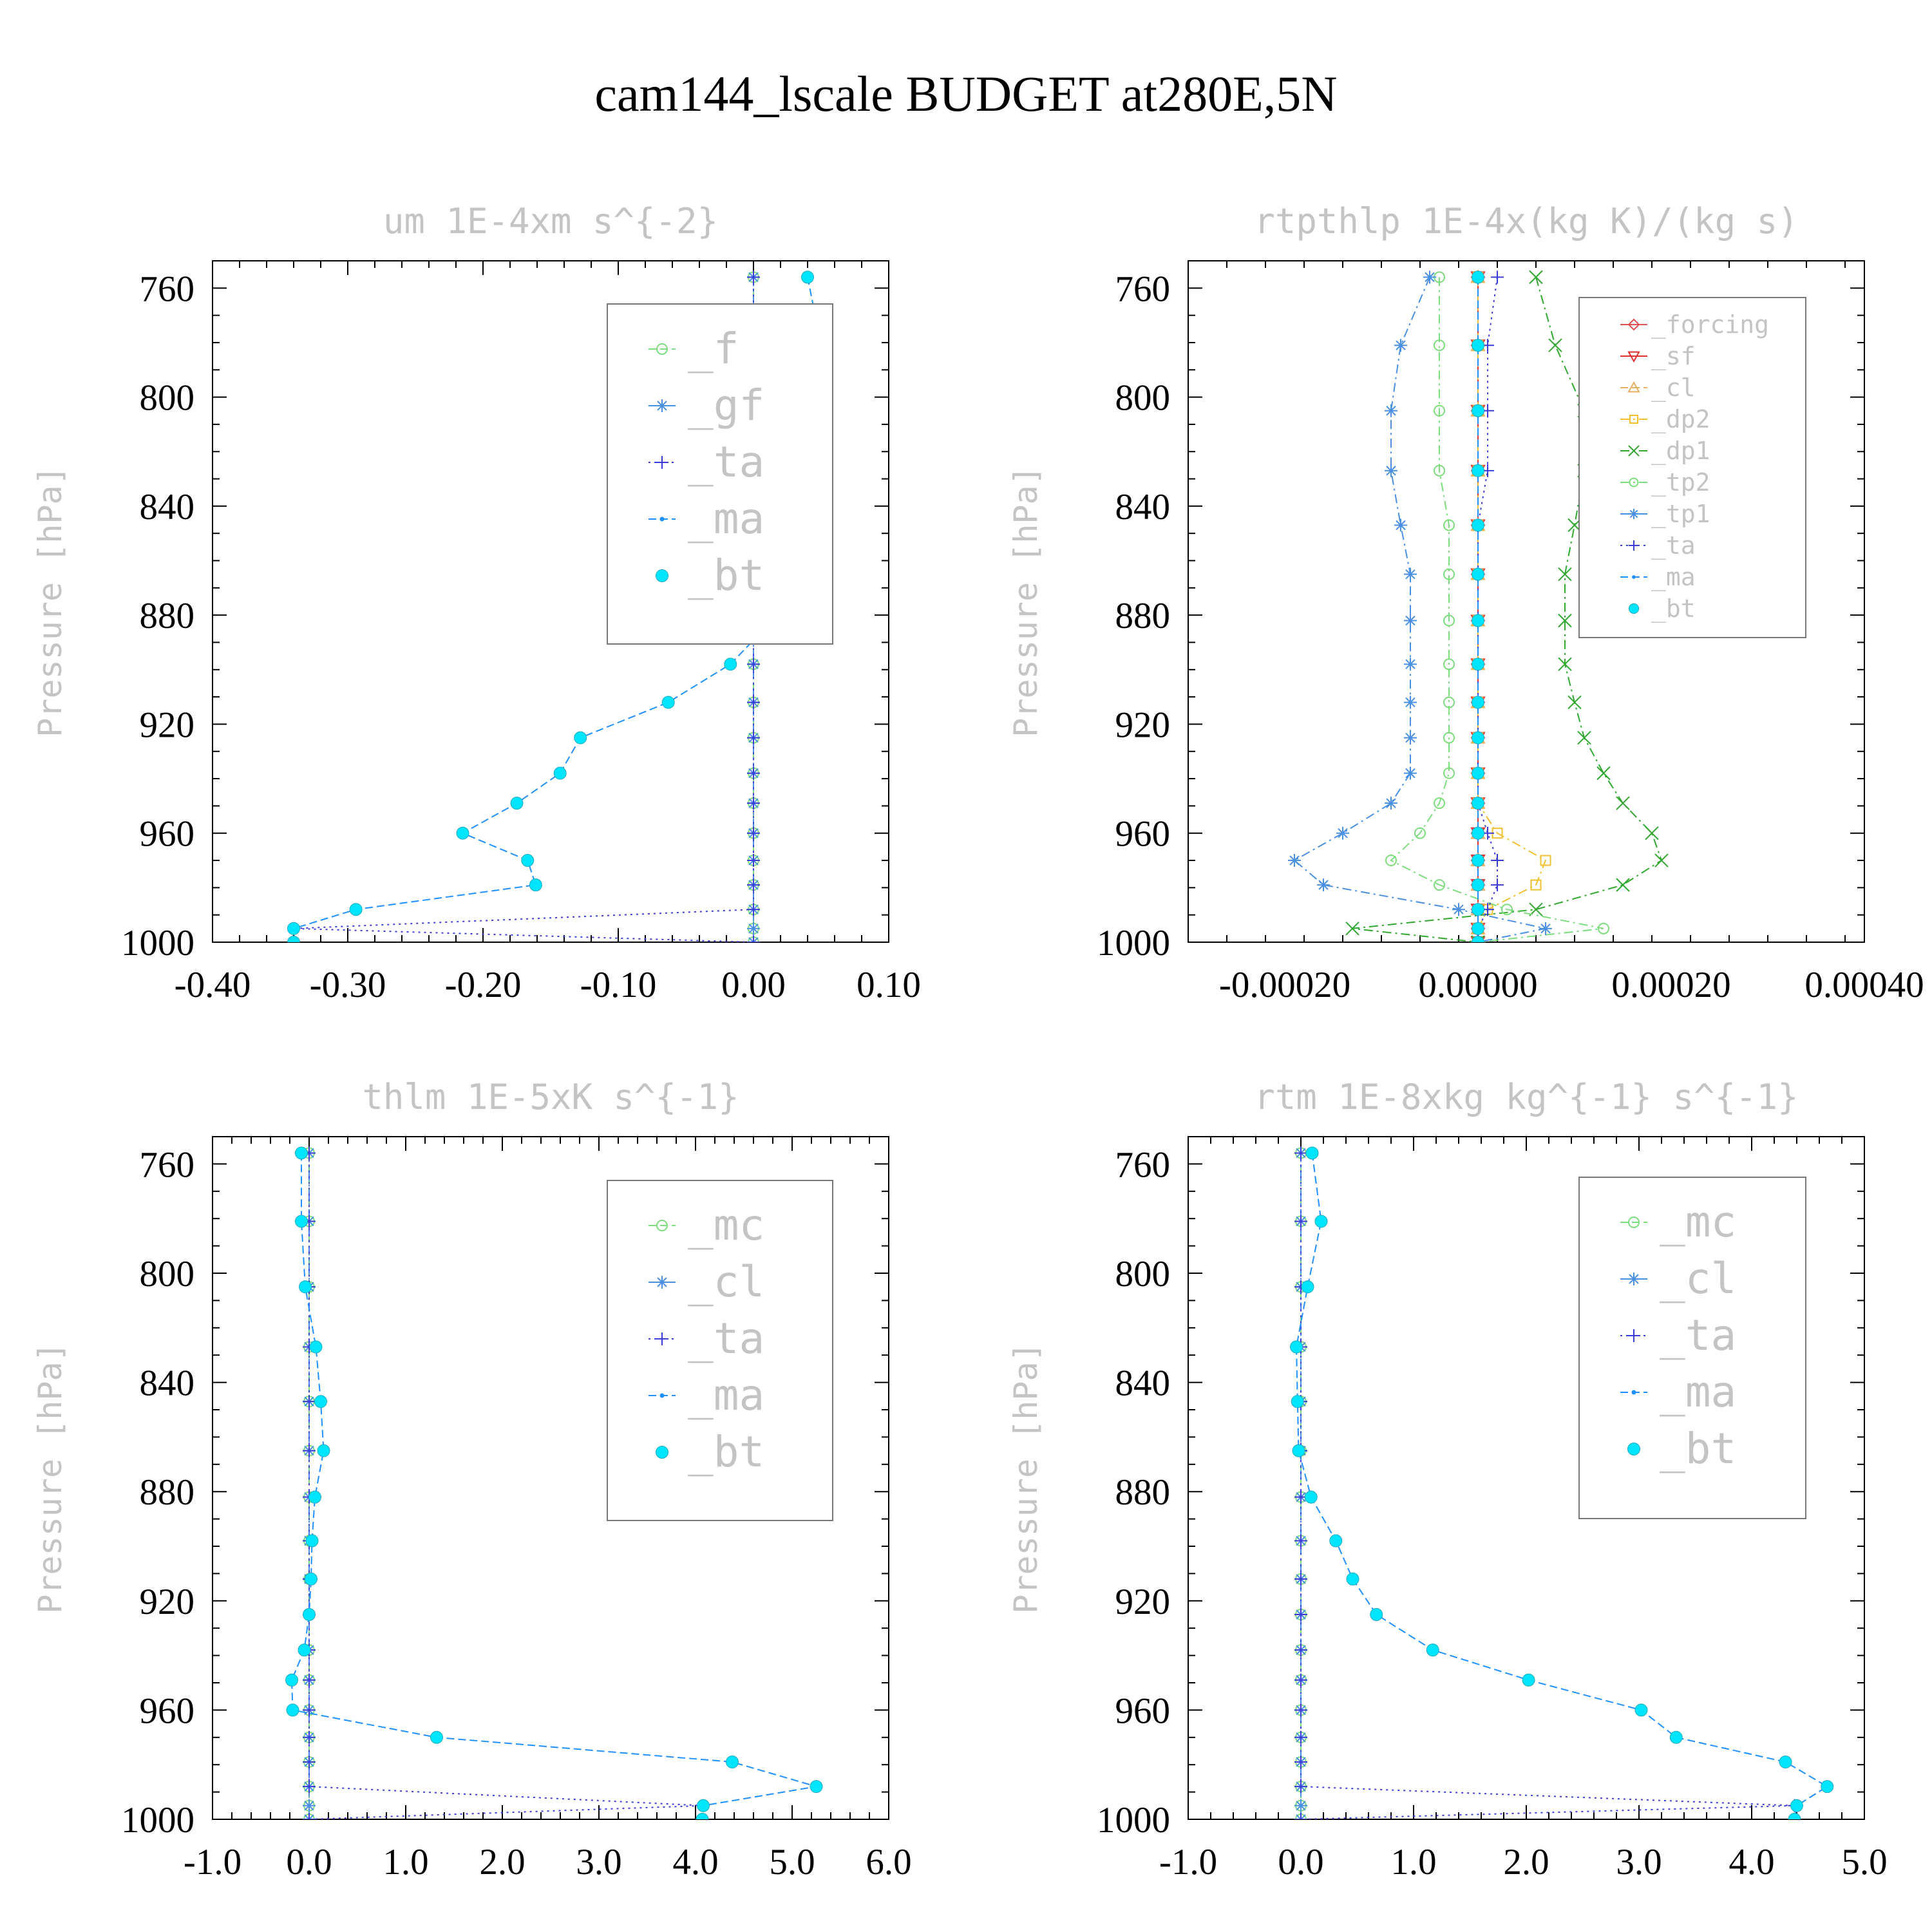  What do you see at coordinates (726, 519) in the screenshot?
I see `legend-label: _ma` at bounding box center [726, 519].